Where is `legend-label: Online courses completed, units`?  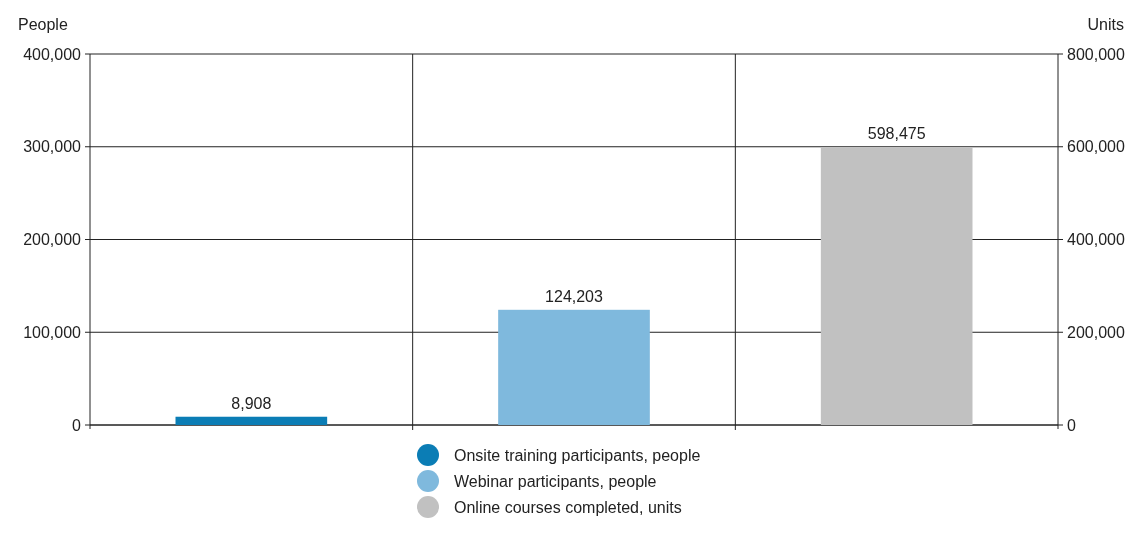
legend-label: Online courses completed, units is located at coordinates (568, 507).